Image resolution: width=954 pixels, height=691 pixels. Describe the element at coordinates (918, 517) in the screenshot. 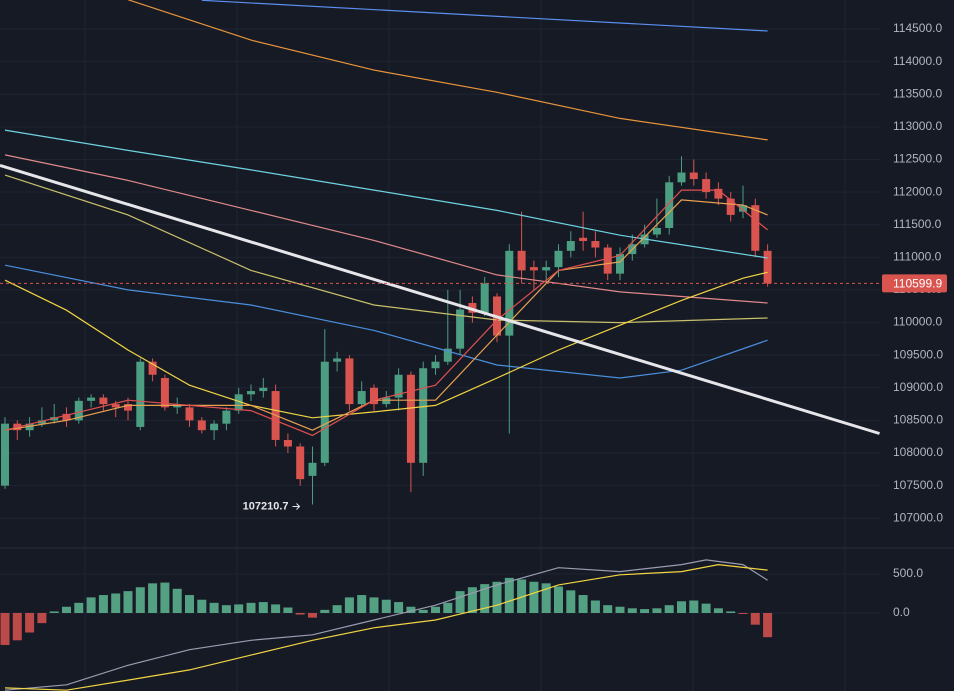

I see `y-tick-label: 107000.0` at that location.